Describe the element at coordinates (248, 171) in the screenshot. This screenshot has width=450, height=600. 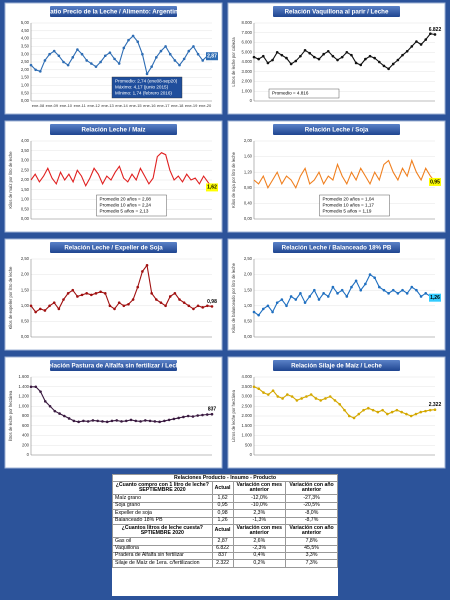
I see `y-tick-label: 1,20` at that location.